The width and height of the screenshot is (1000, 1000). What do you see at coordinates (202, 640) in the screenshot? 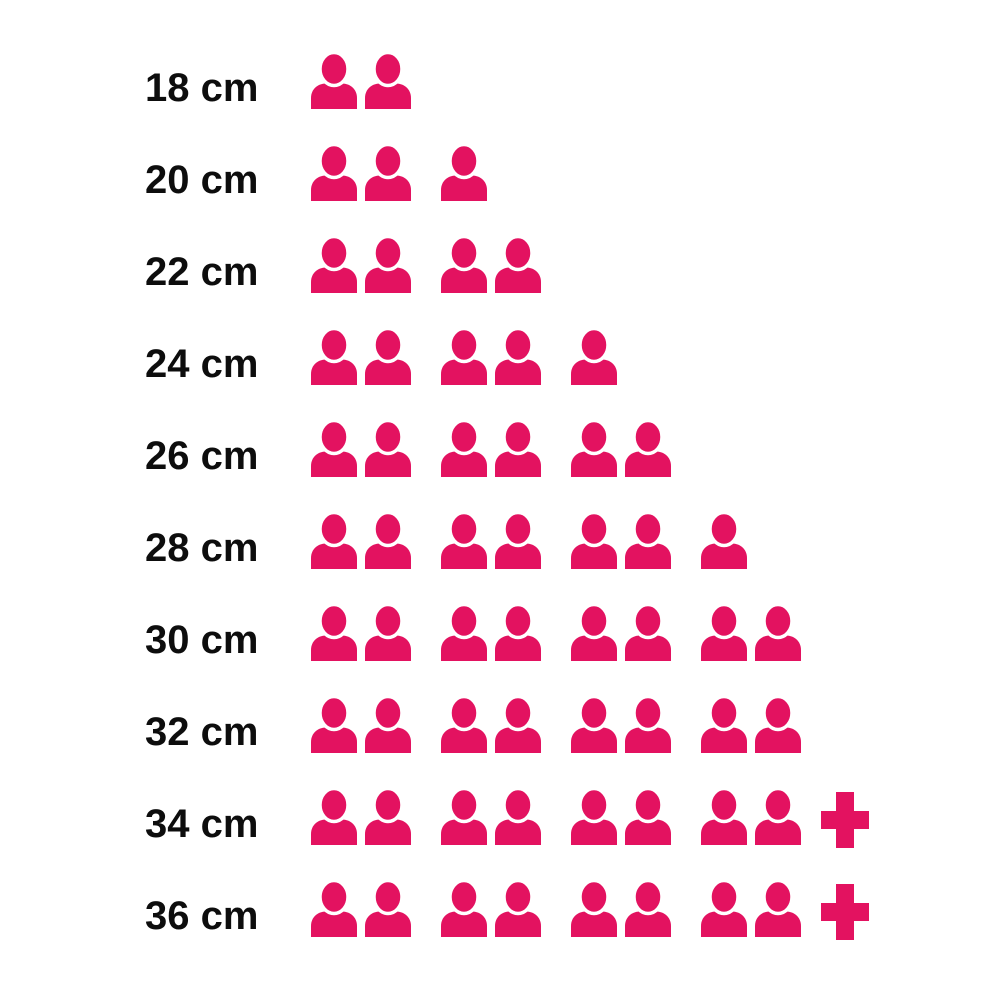
I see `row-label: 30 cm` at bounding box center [202, 640].